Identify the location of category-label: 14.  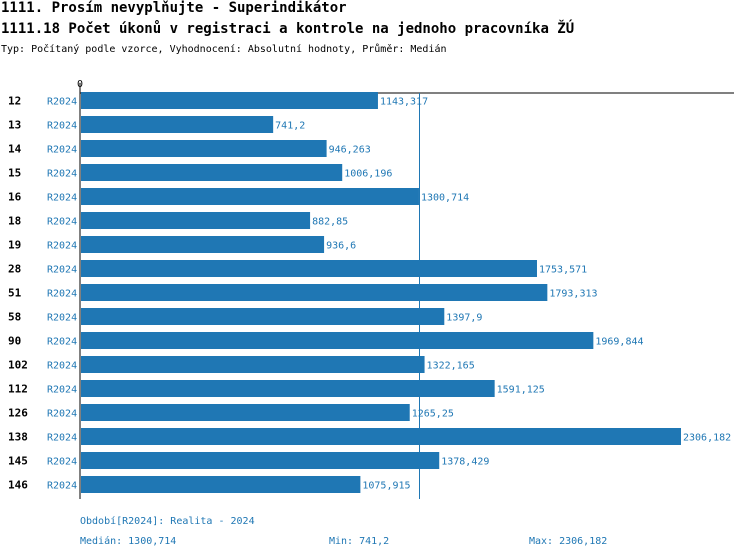
(15, 149).